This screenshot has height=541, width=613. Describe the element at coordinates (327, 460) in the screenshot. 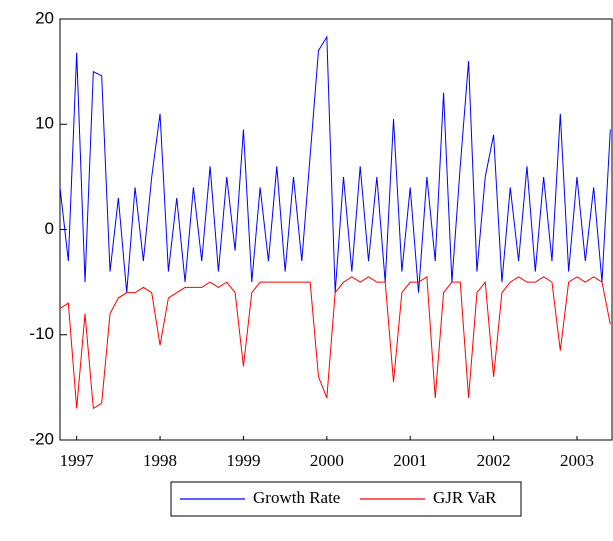

I see `x-tick-label: 2000` at that location.